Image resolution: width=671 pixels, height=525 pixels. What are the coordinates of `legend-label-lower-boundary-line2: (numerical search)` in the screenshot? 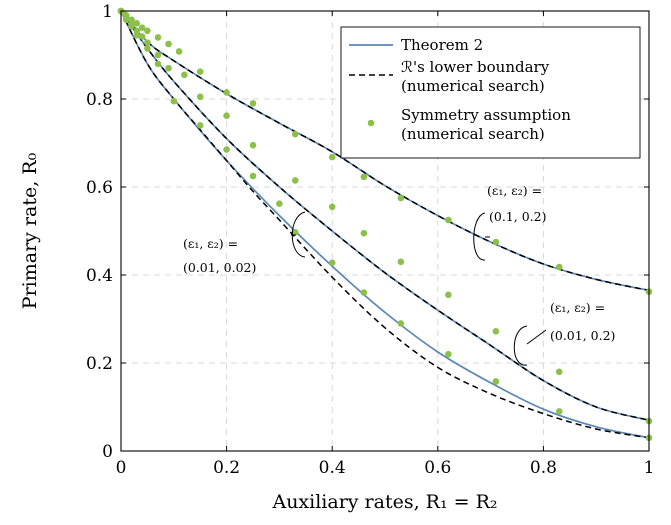 It's located at (473, 86).